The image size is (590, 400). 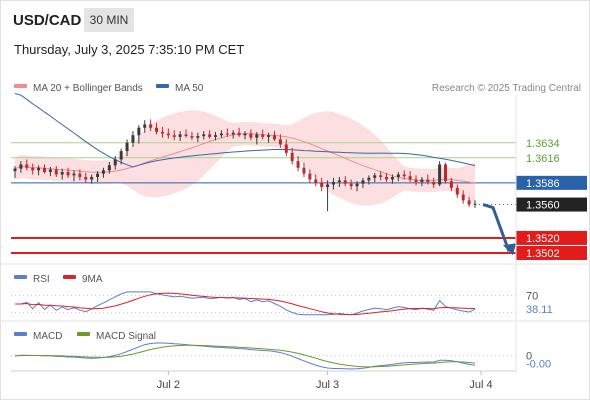 I want to click on level-label-1-3634: 1.3634, so click(x=543, y=144).